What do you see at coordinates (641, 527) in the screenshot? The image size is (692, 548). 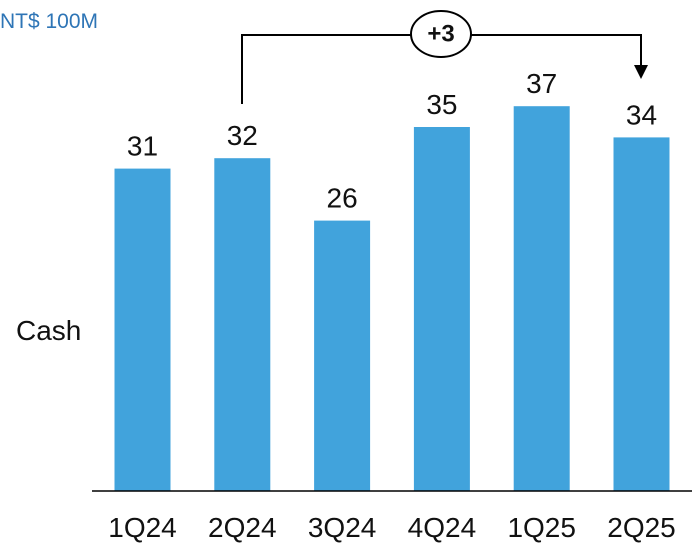 I see `tick-label-2q25: 2Q25` at bounding box center [641, 527].